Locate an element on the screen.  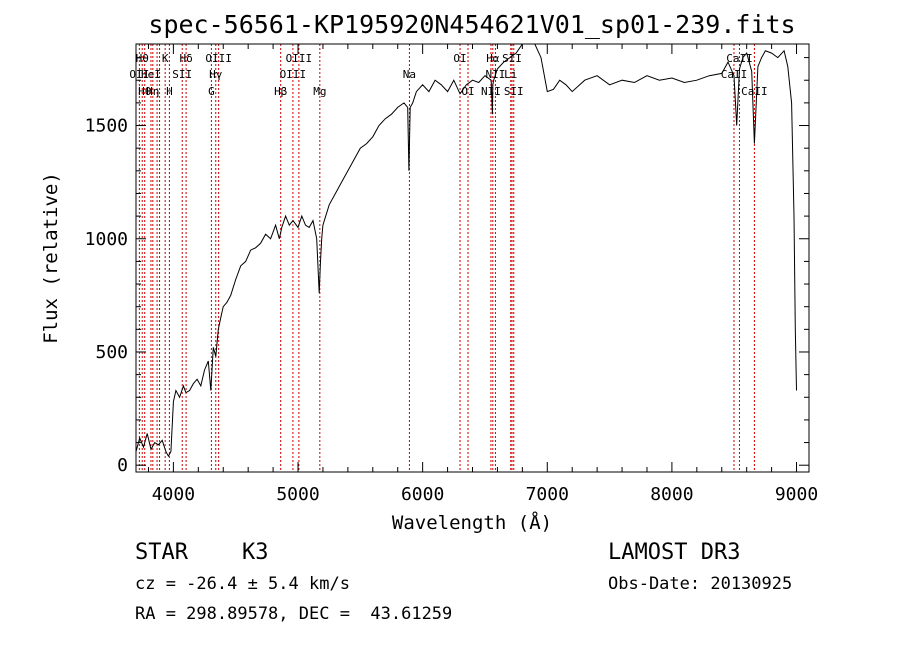
coordinates: RA = 298.89578, DEC = 43.61259 is located at coordinates (294, 614).